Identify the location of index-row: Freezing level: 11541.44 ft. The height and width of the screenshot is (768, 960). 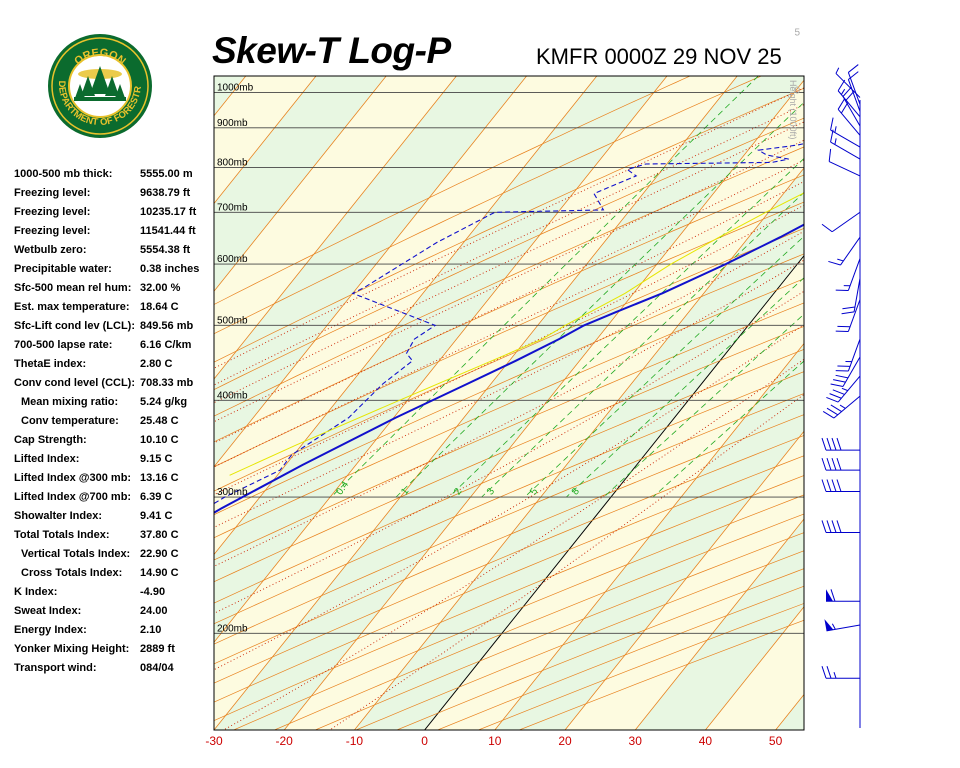
(114, 234).